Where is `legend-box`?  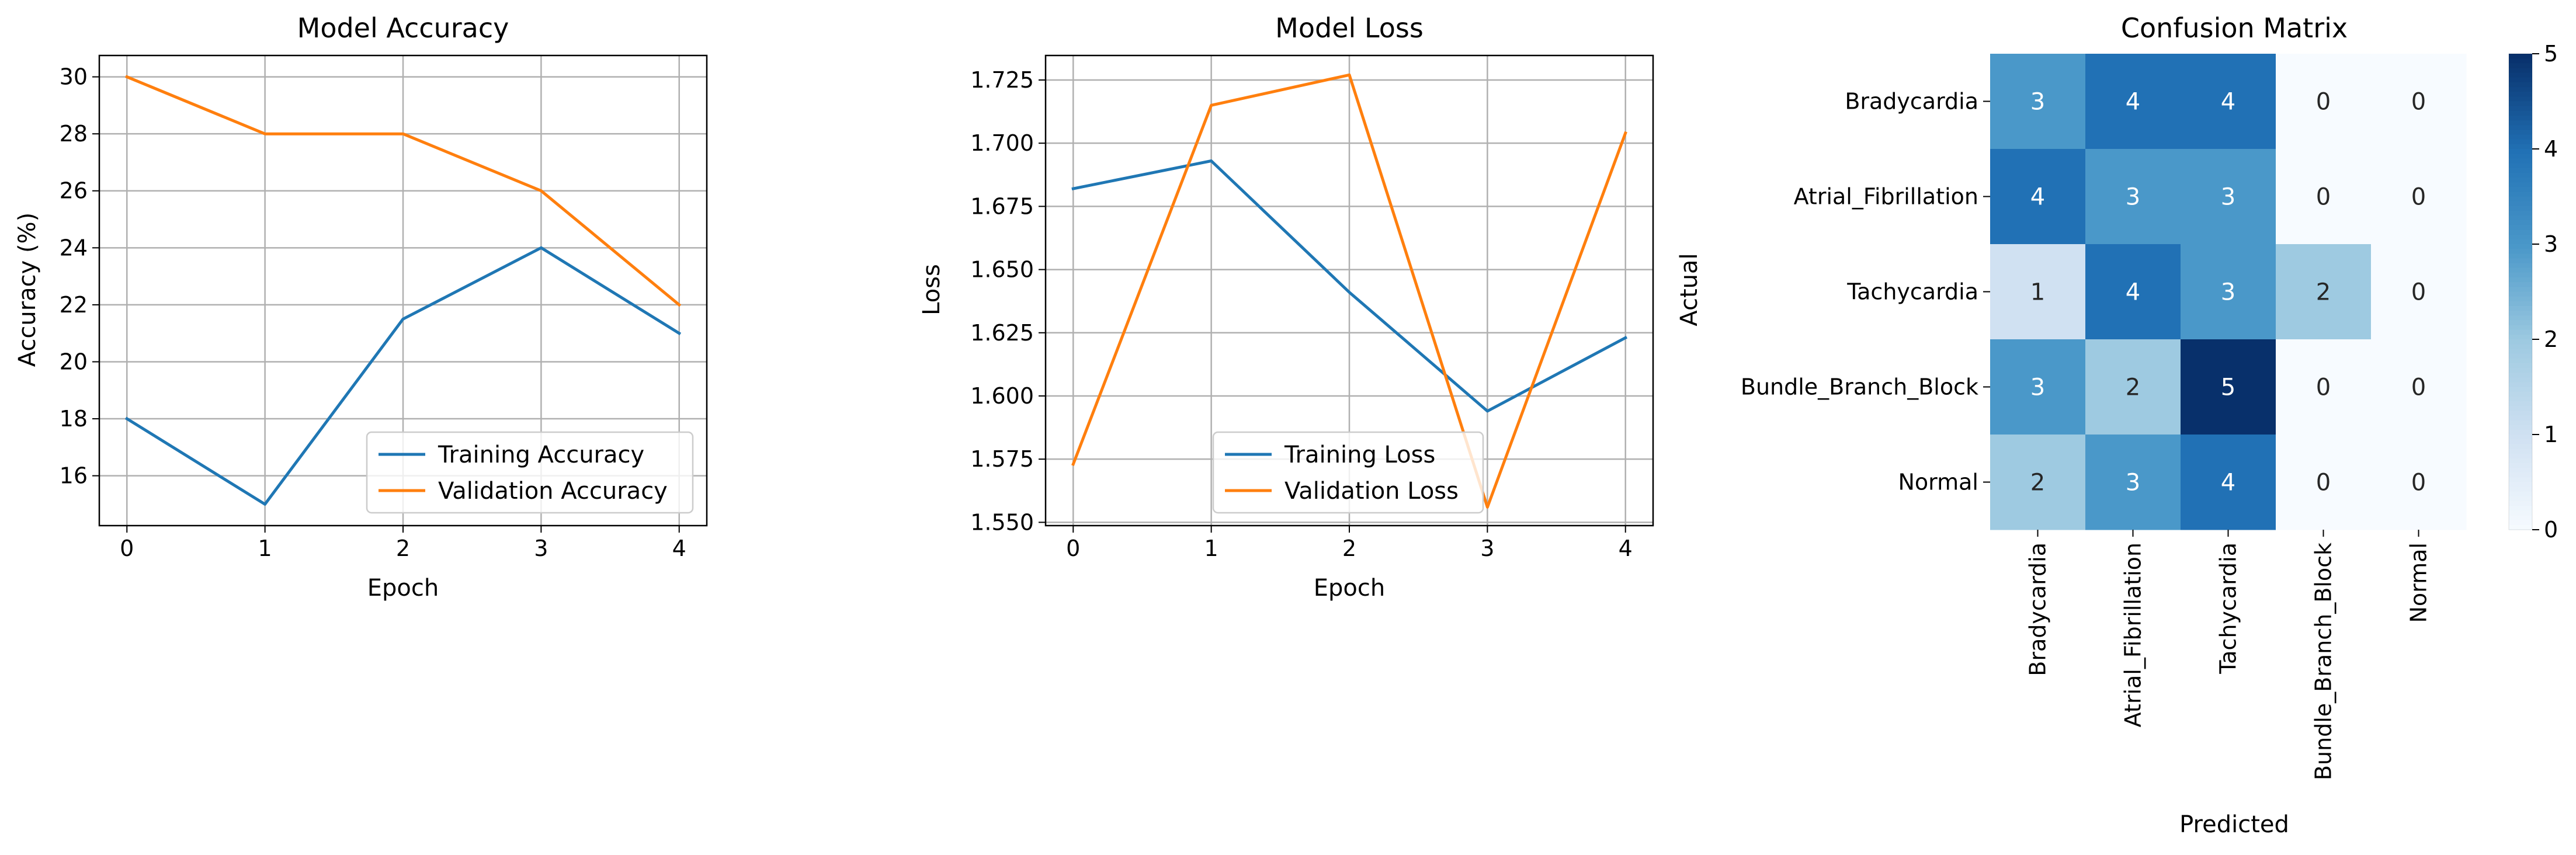
legend-box is located at coordinates (530, 472).